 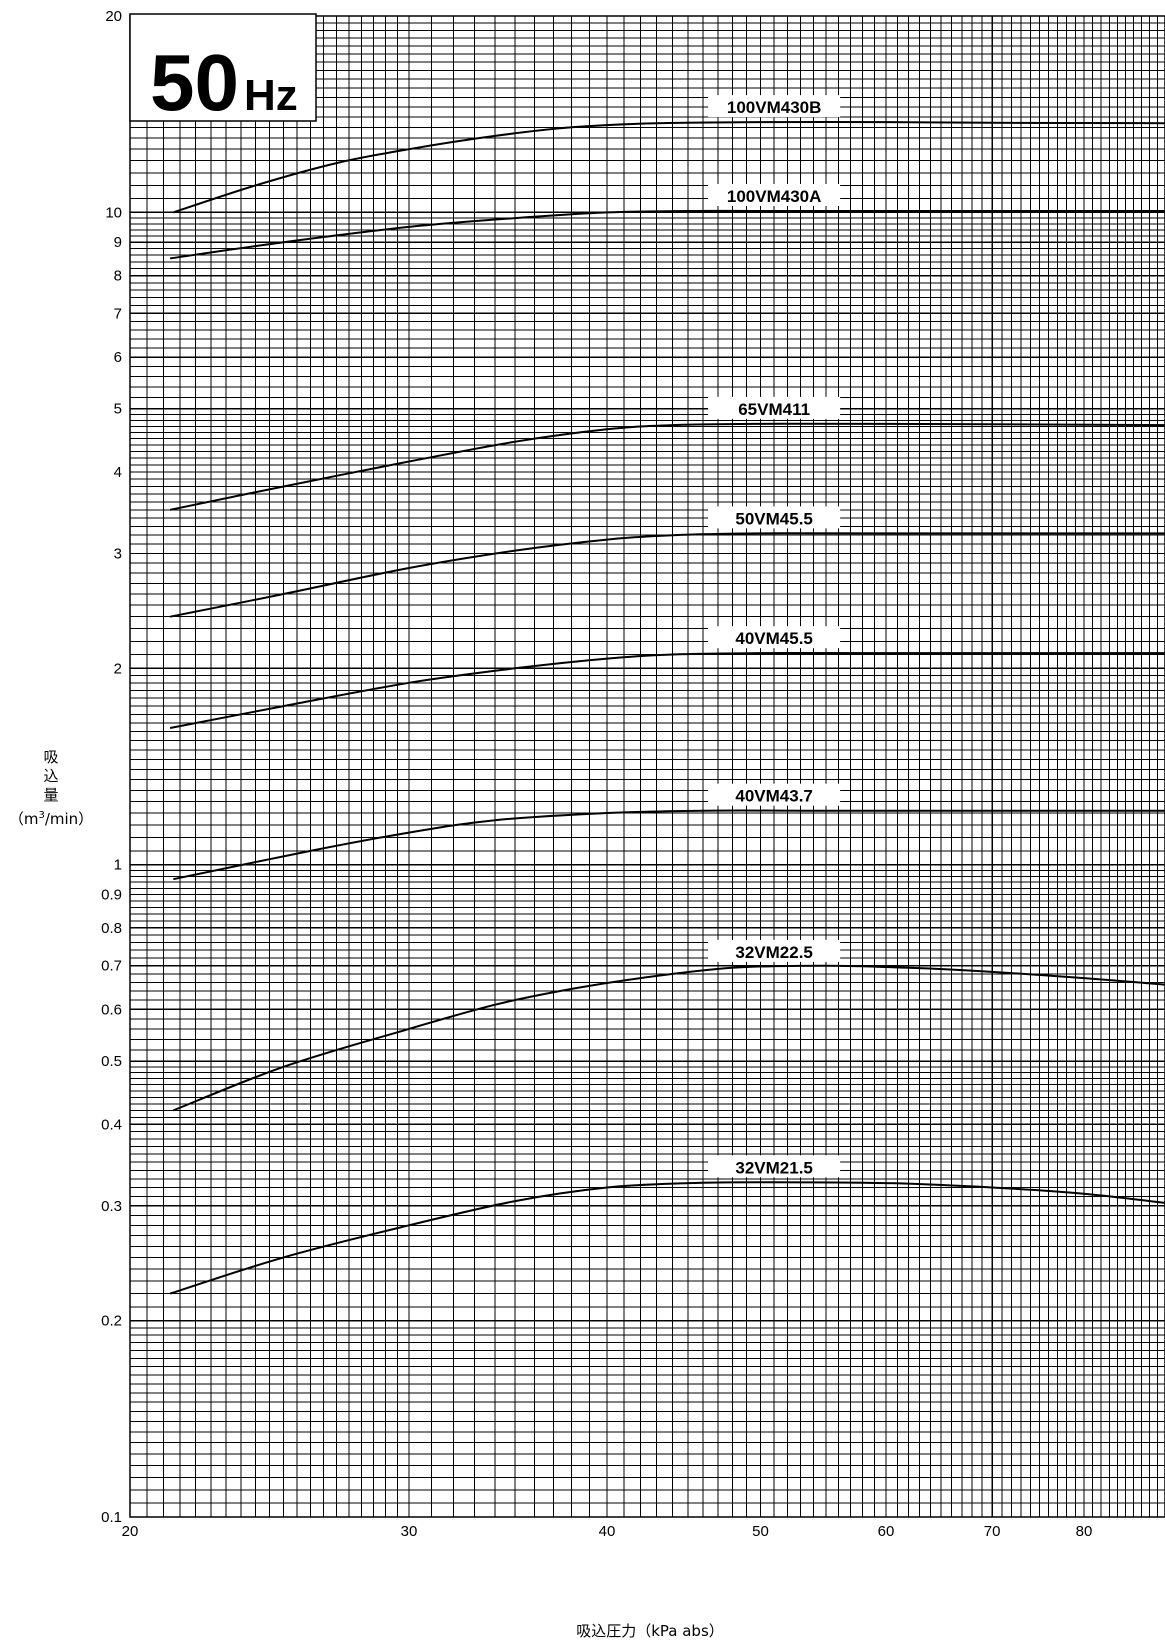 What do you see at coordinates (118, 357) in the screenshot?
I see `y-tick-label: 6` at bounding box center [118, 357].